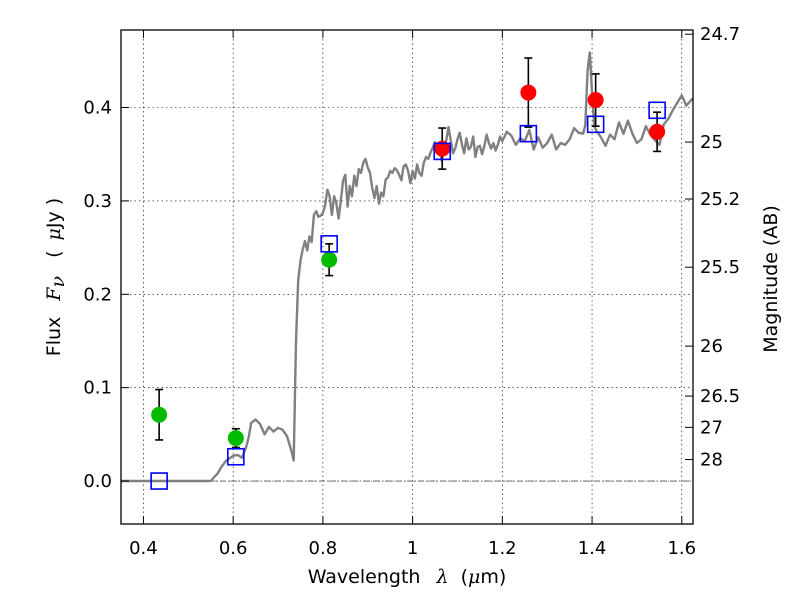 The image size is (800, 600). What do you see at coordinates (54, 213) in the screenshot?
I see `y-axis-label-unit: Jy )` at bounding box center [54, 213].